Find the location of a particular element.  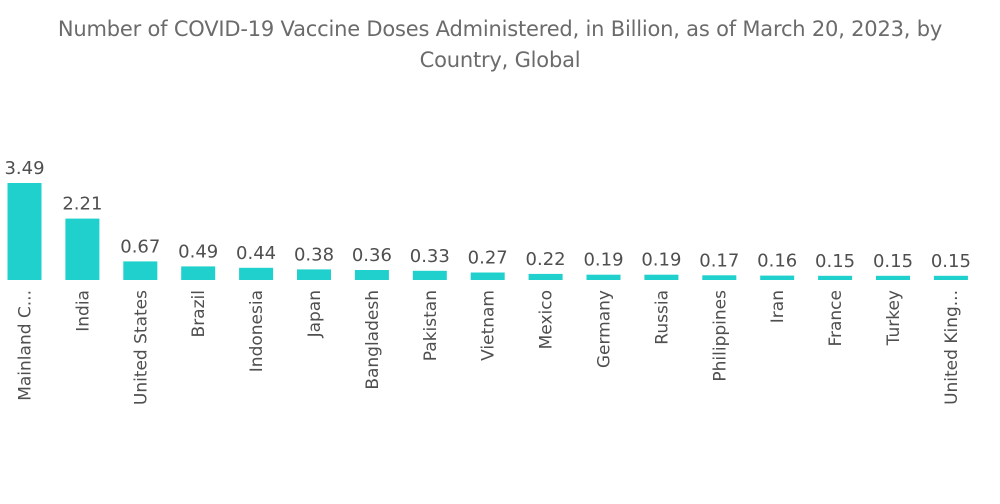

value-label-16: 0.15 is located at coordinates (951, 261).